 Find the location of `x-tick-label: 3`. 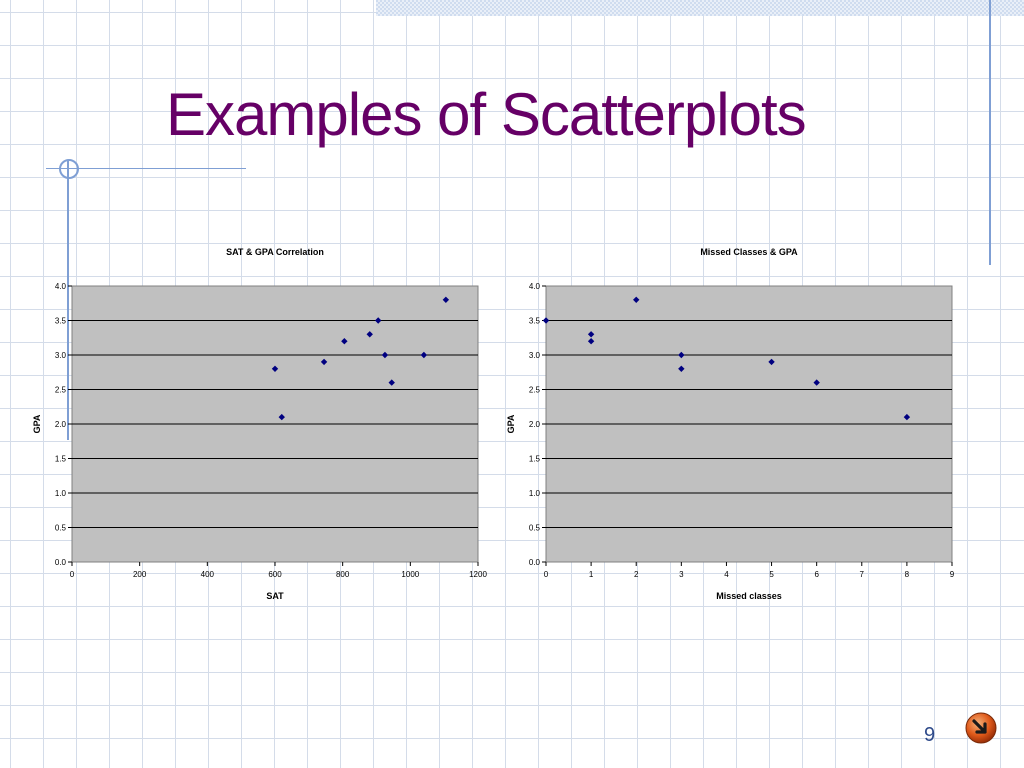

x-tick-label: 3 is located at coordinates (681, 574).